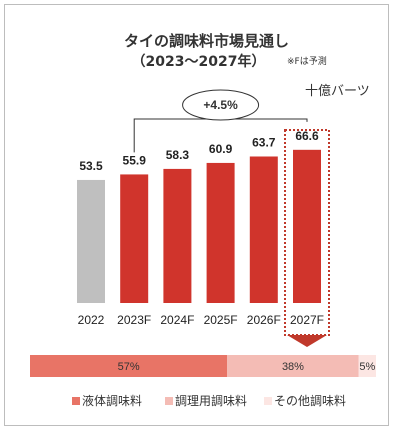  What do you see at coordinates (307, 136) in the screenshot?
I see `value-label-2027F: 66.6` at bounding box center [307, 136].